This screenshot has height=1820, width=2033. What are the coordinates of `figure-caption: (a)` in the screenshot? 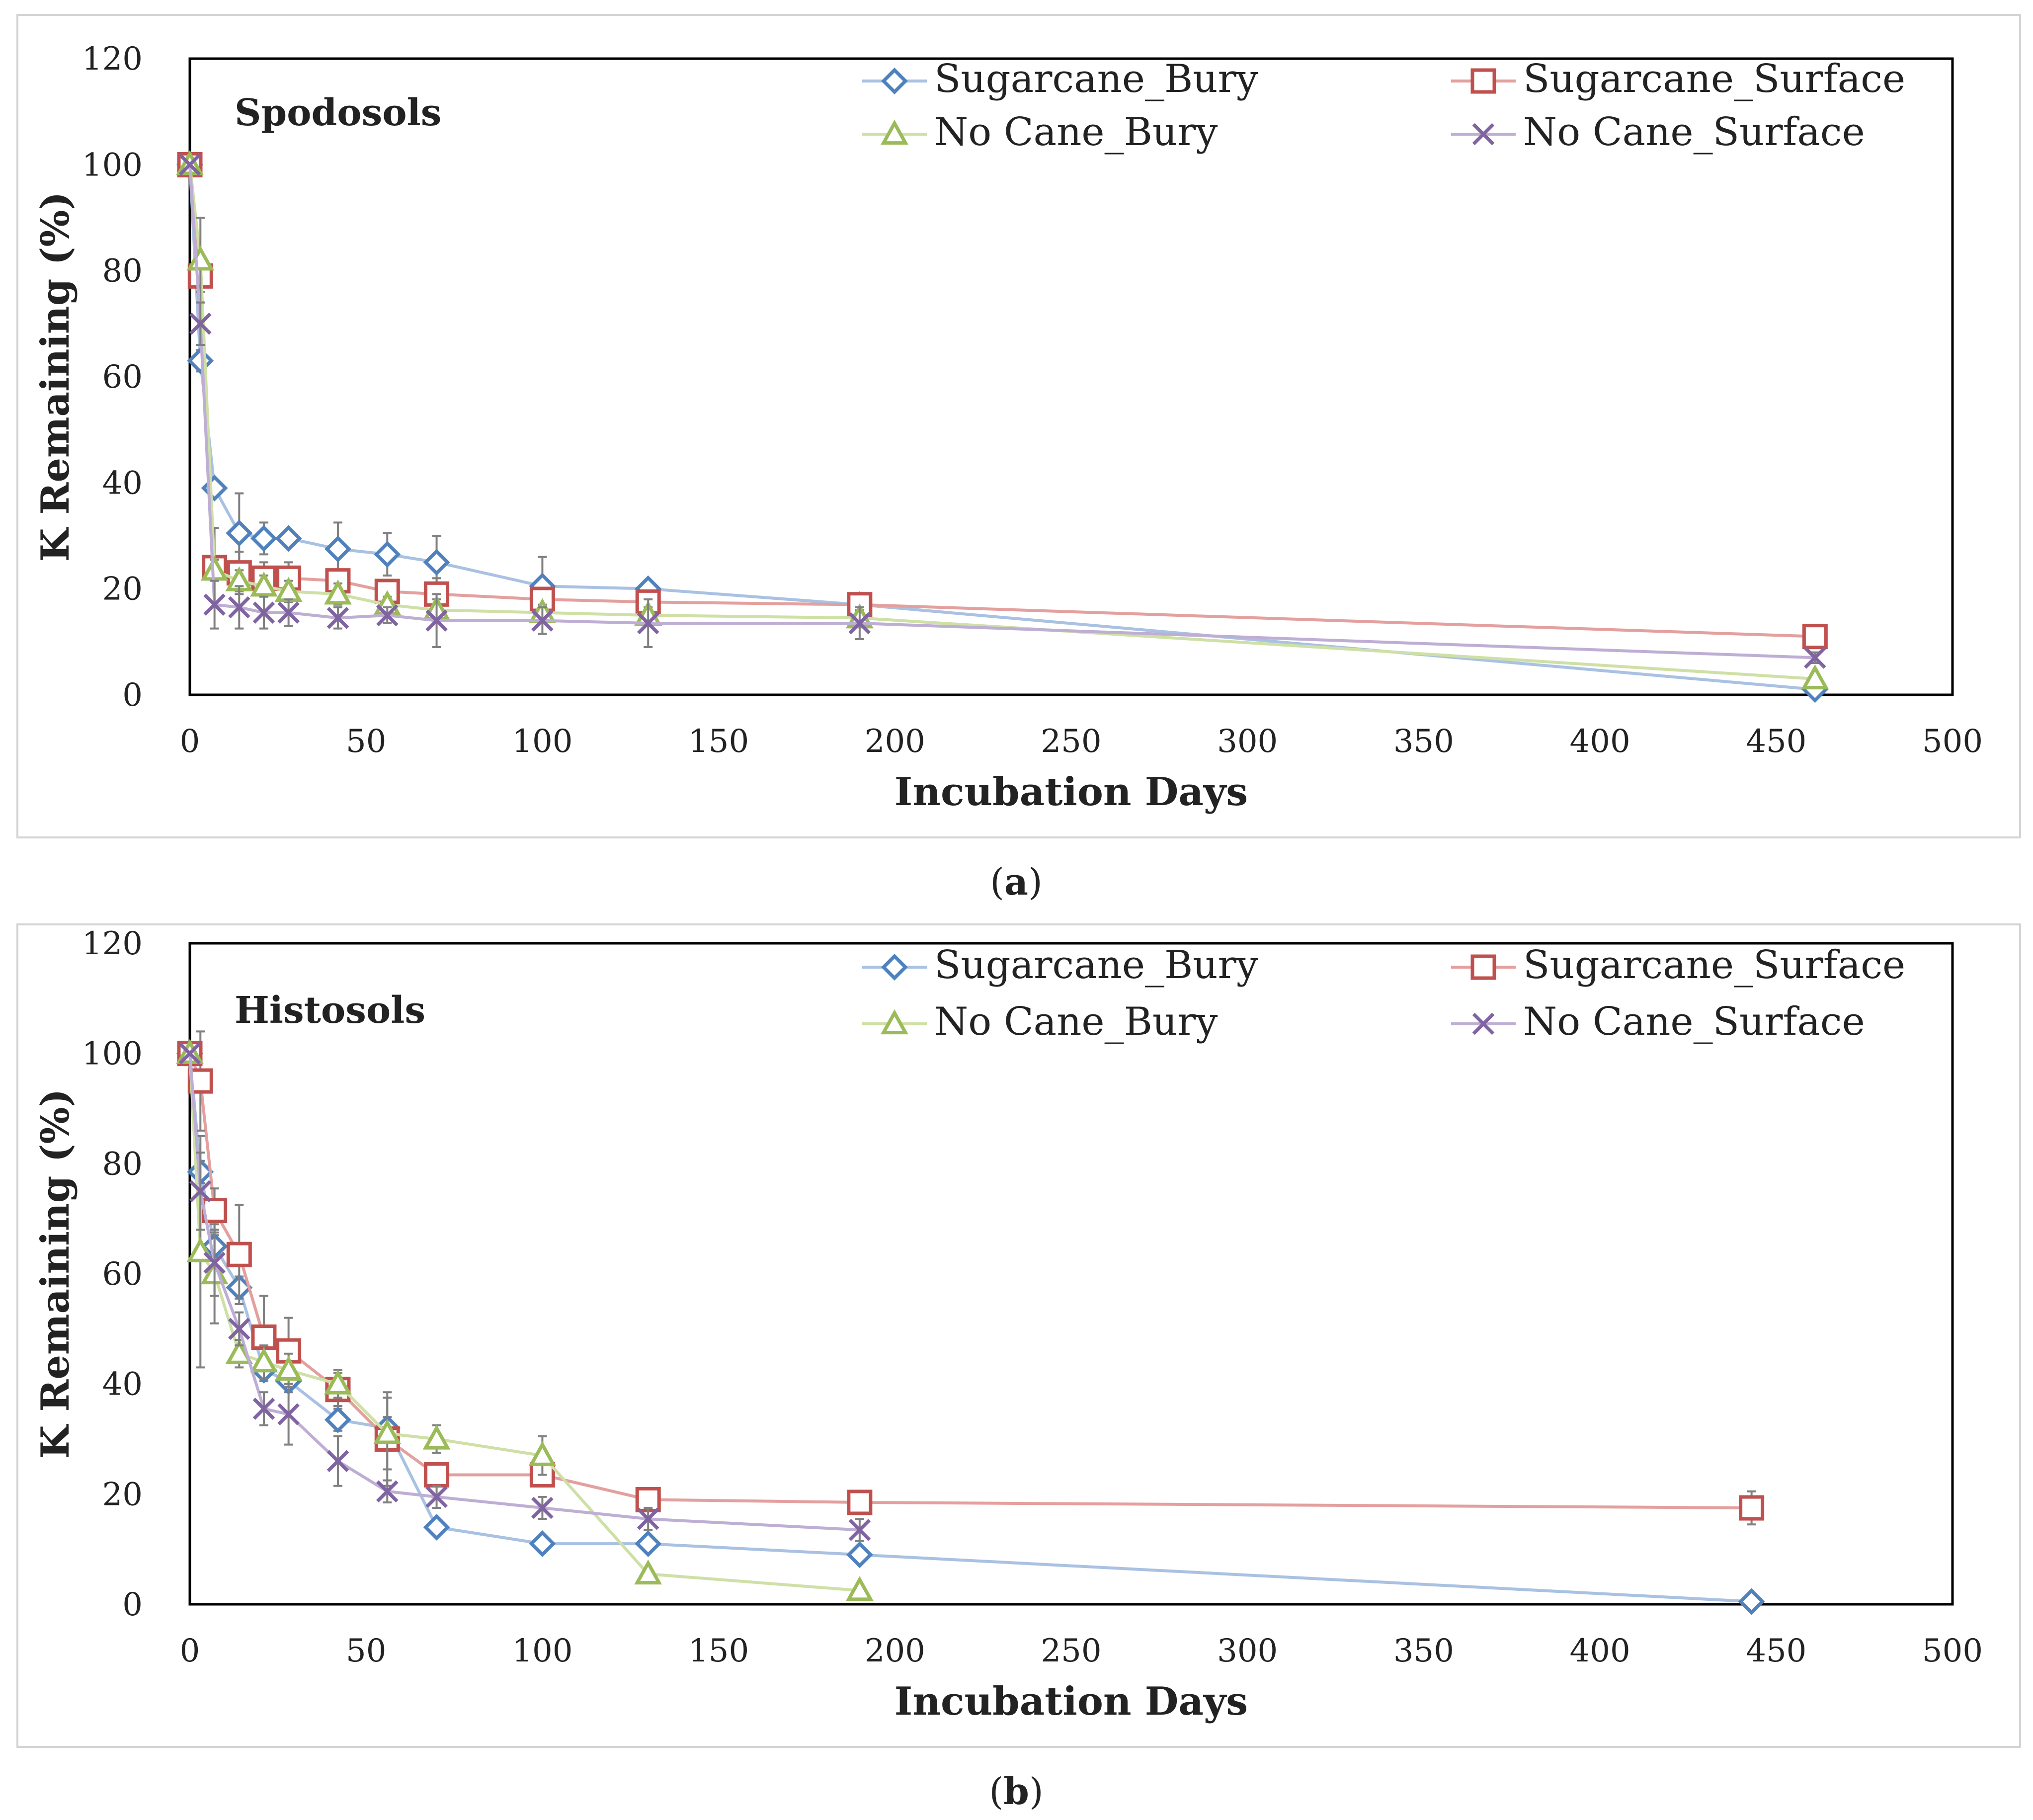 It's located at (1016, 882).